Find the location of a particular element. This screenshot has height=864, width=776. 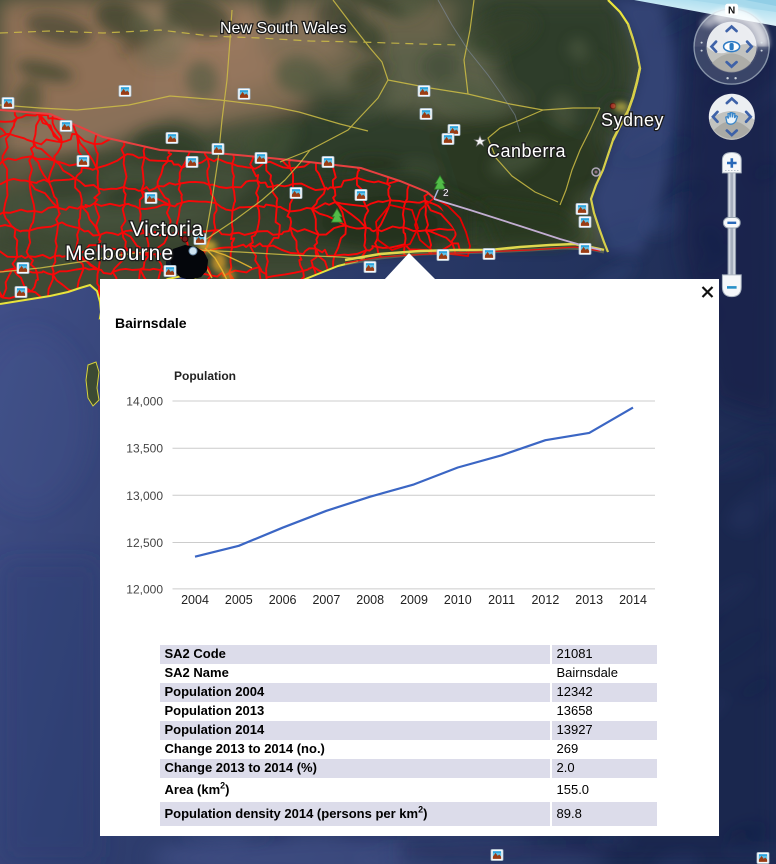

svg-text: 12,000 is located at coordinates (144, 589).